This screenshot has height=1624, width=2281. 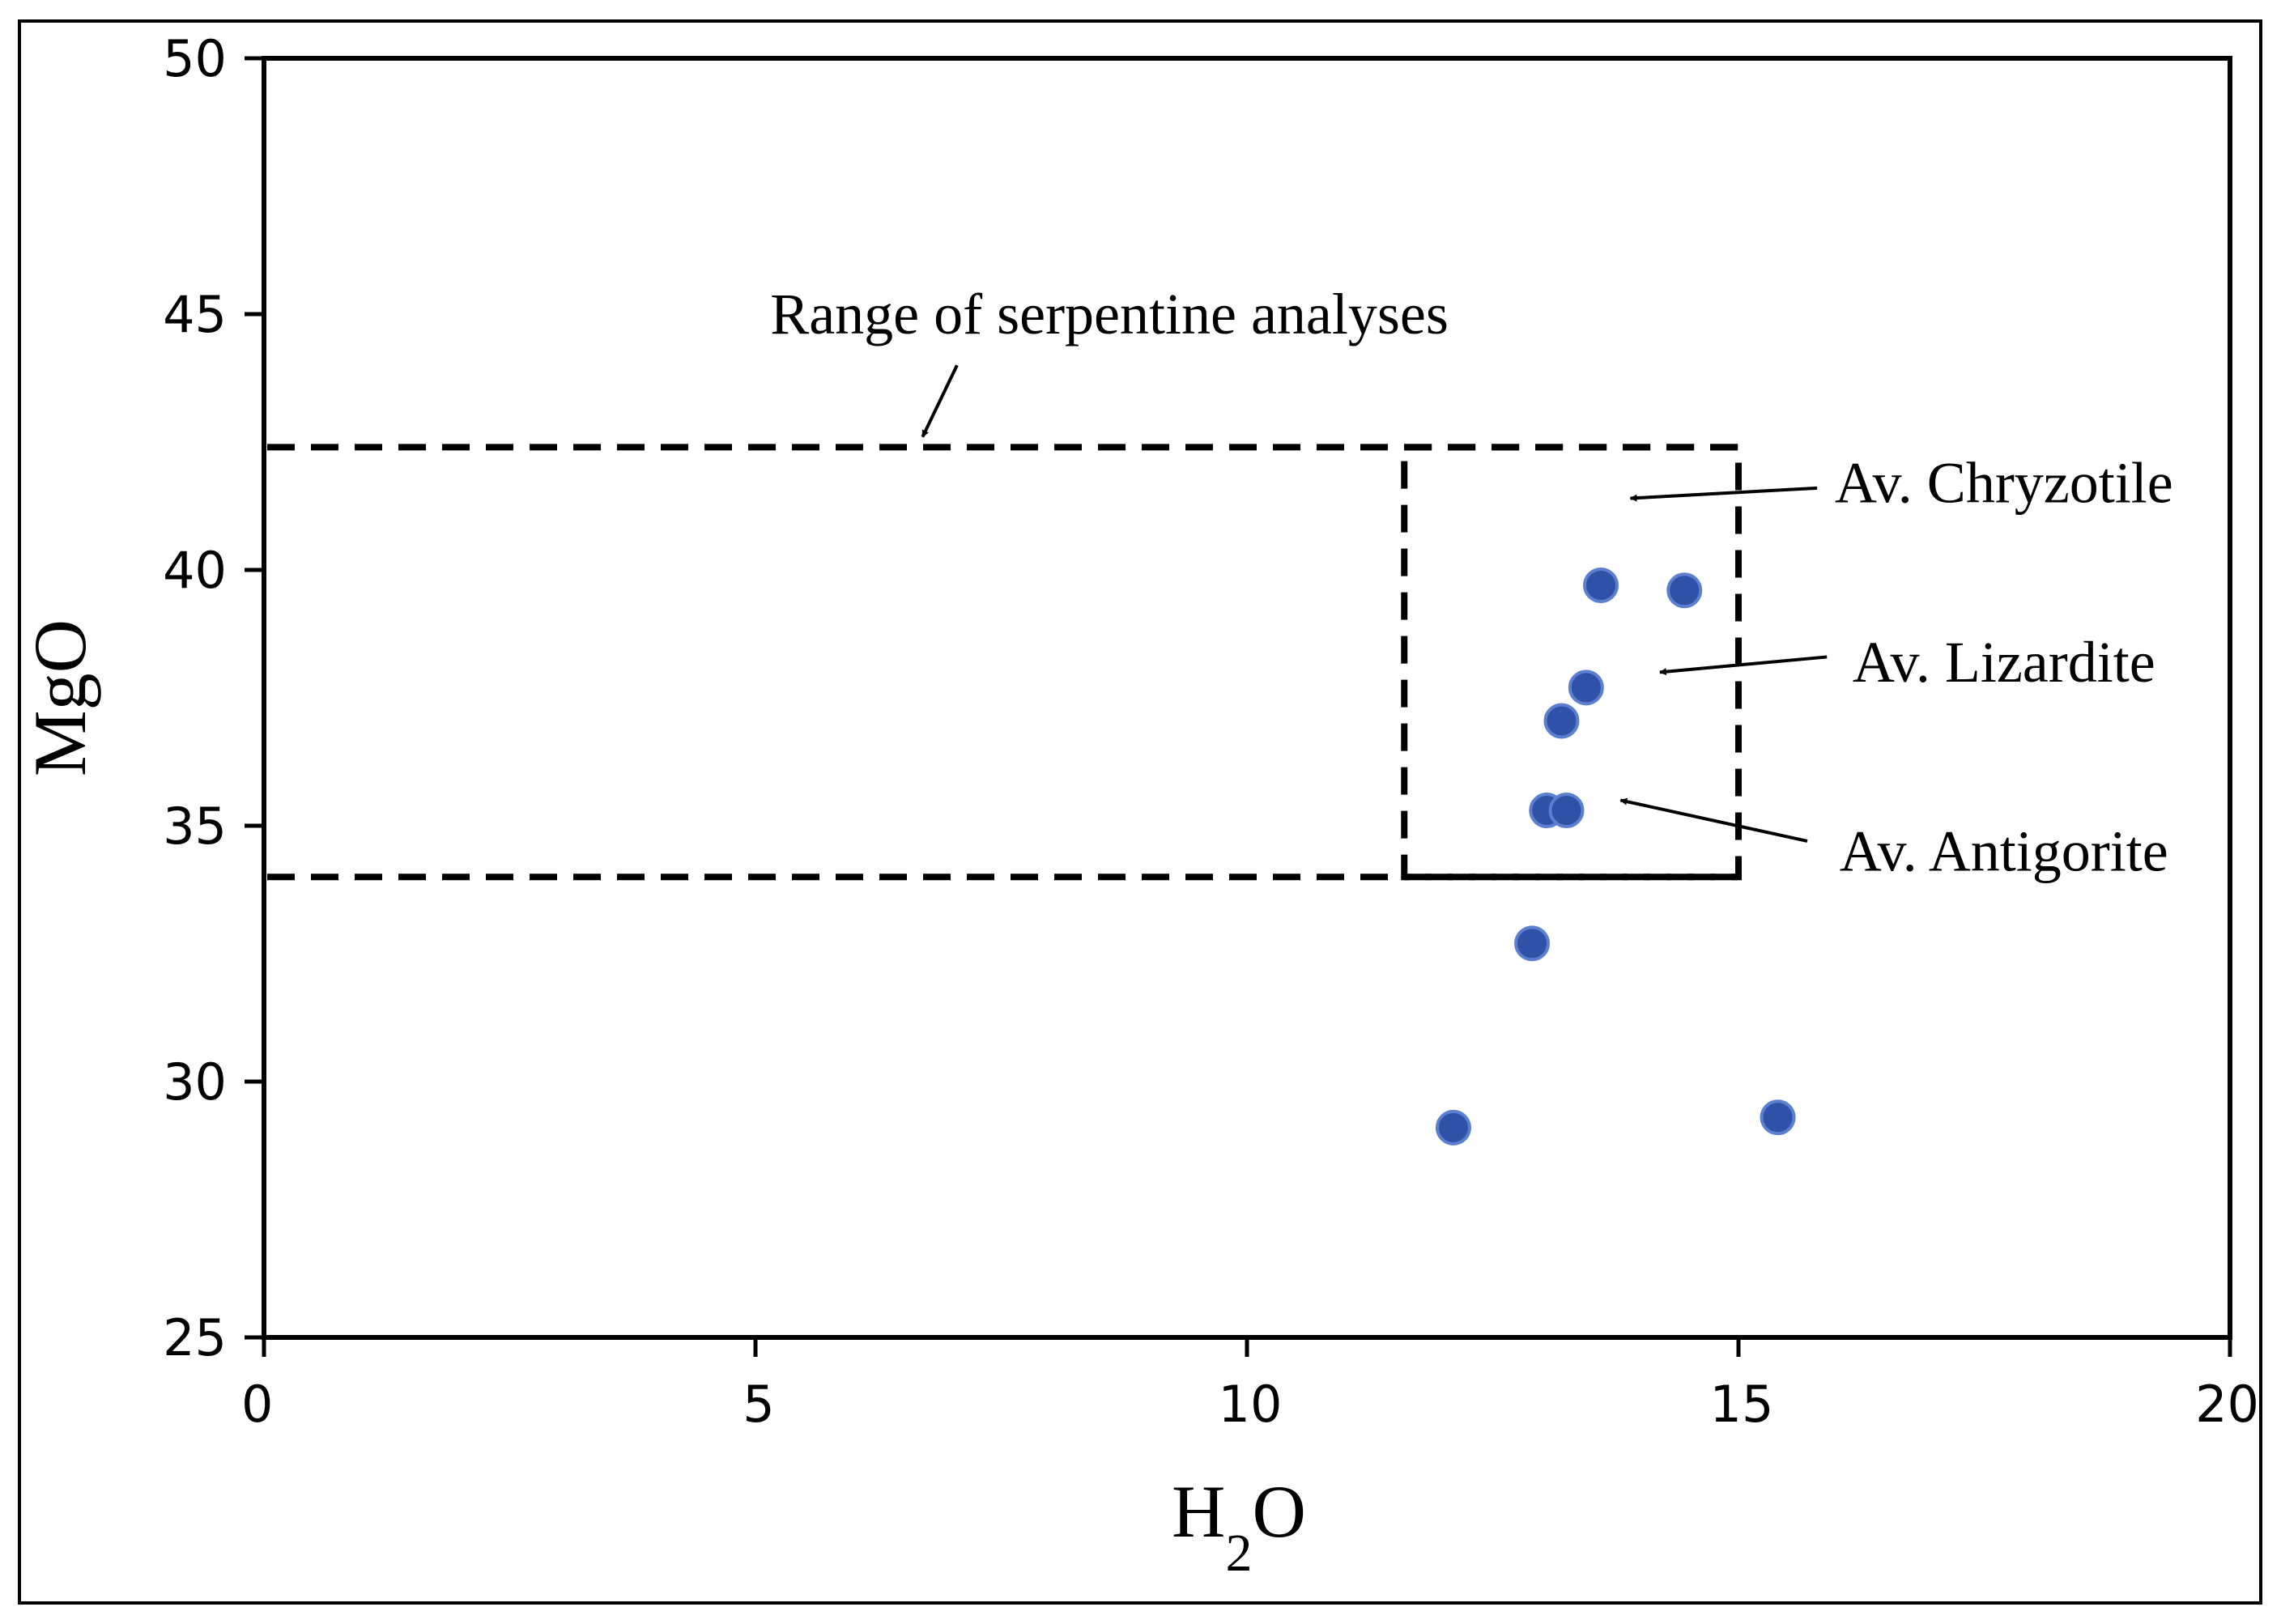 What do you see at coordinates (195, 58) in the screenshot?
I see `y-tick-label: 50` at bounding box center [195, 58].